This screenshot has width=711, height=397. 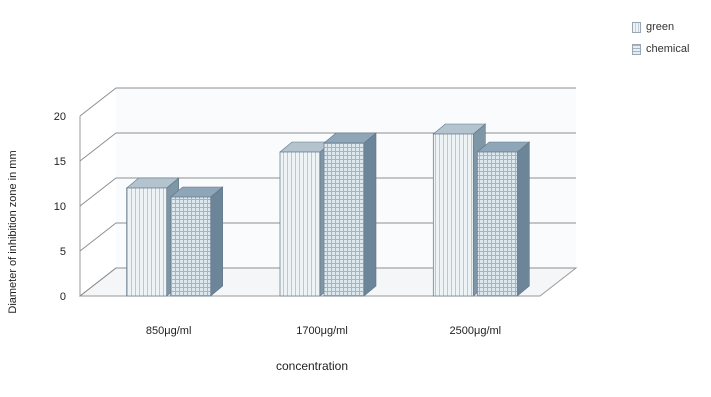 What do you see at coordinates (168, 331) in the screenshot?
I see `x-category-label: 850μg/ml` at bounding box center [168, 331].